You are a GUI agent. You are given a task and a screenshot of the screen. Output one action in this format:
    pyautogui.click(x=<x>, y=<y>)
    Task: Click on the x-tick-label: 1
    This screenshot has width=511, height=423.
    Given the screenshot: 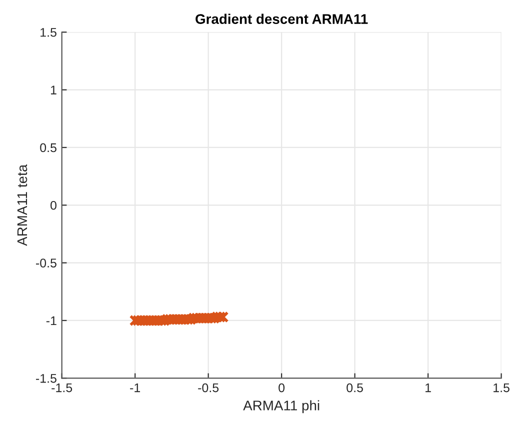 What is the action you would take?
    pyautogui.click(x=428, y=387)
    